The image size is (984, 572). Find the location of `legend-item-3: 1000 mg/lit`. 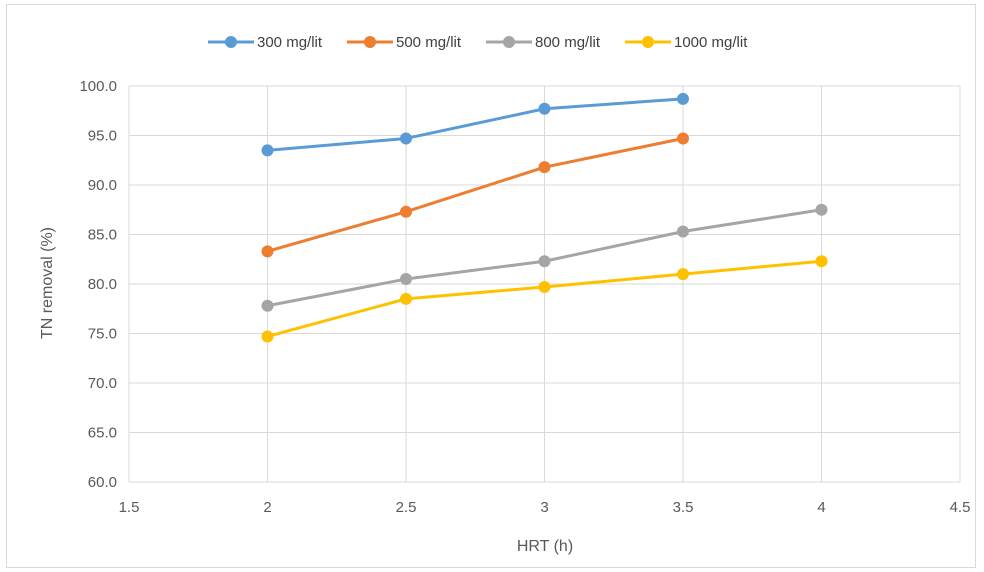

legend-item-3: 1000 mg/lit is located at coordinates (686, 42).